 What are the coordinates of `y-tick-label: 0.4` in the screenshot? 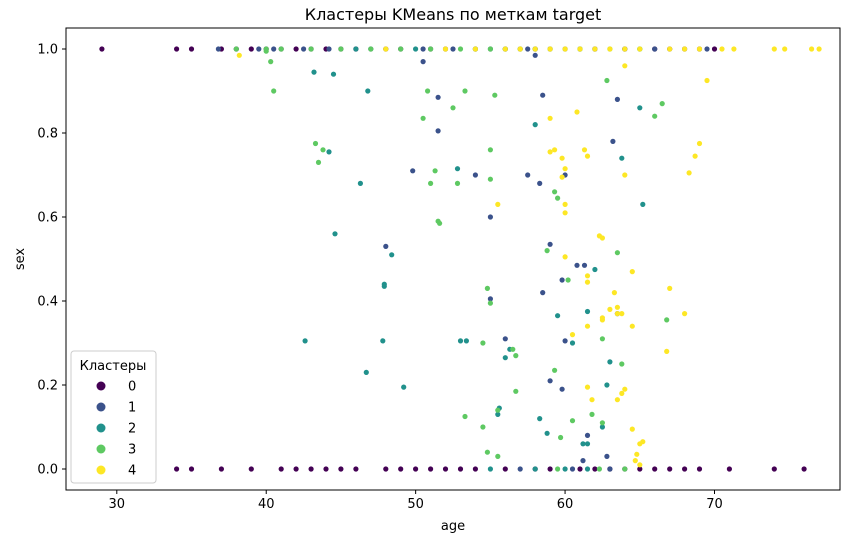 It's located at (47, 302).